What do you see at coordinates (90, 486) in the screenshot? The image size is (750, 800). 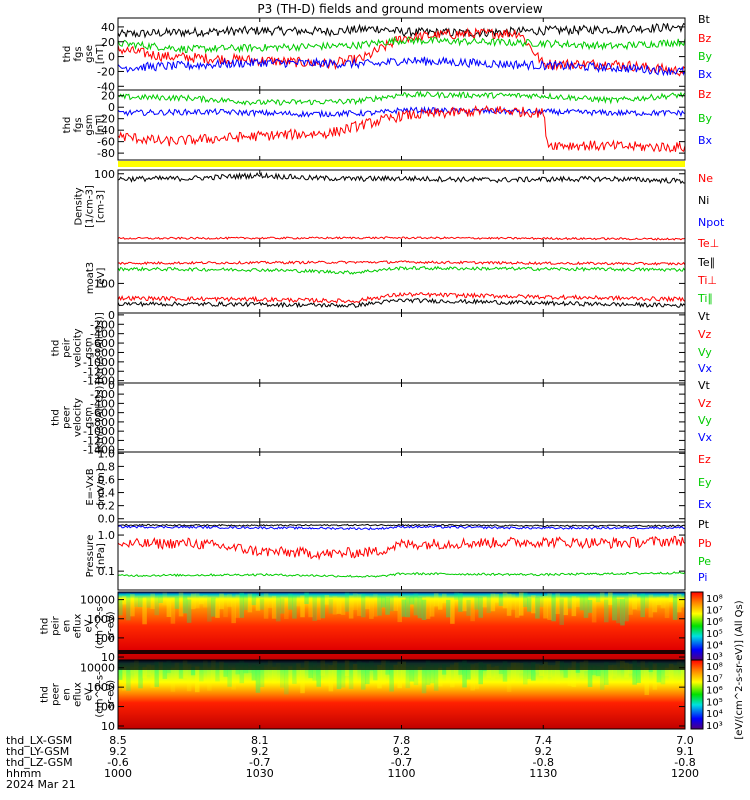 I see `ylabel-line: E=-VxB` at bounding box center [90, 486].